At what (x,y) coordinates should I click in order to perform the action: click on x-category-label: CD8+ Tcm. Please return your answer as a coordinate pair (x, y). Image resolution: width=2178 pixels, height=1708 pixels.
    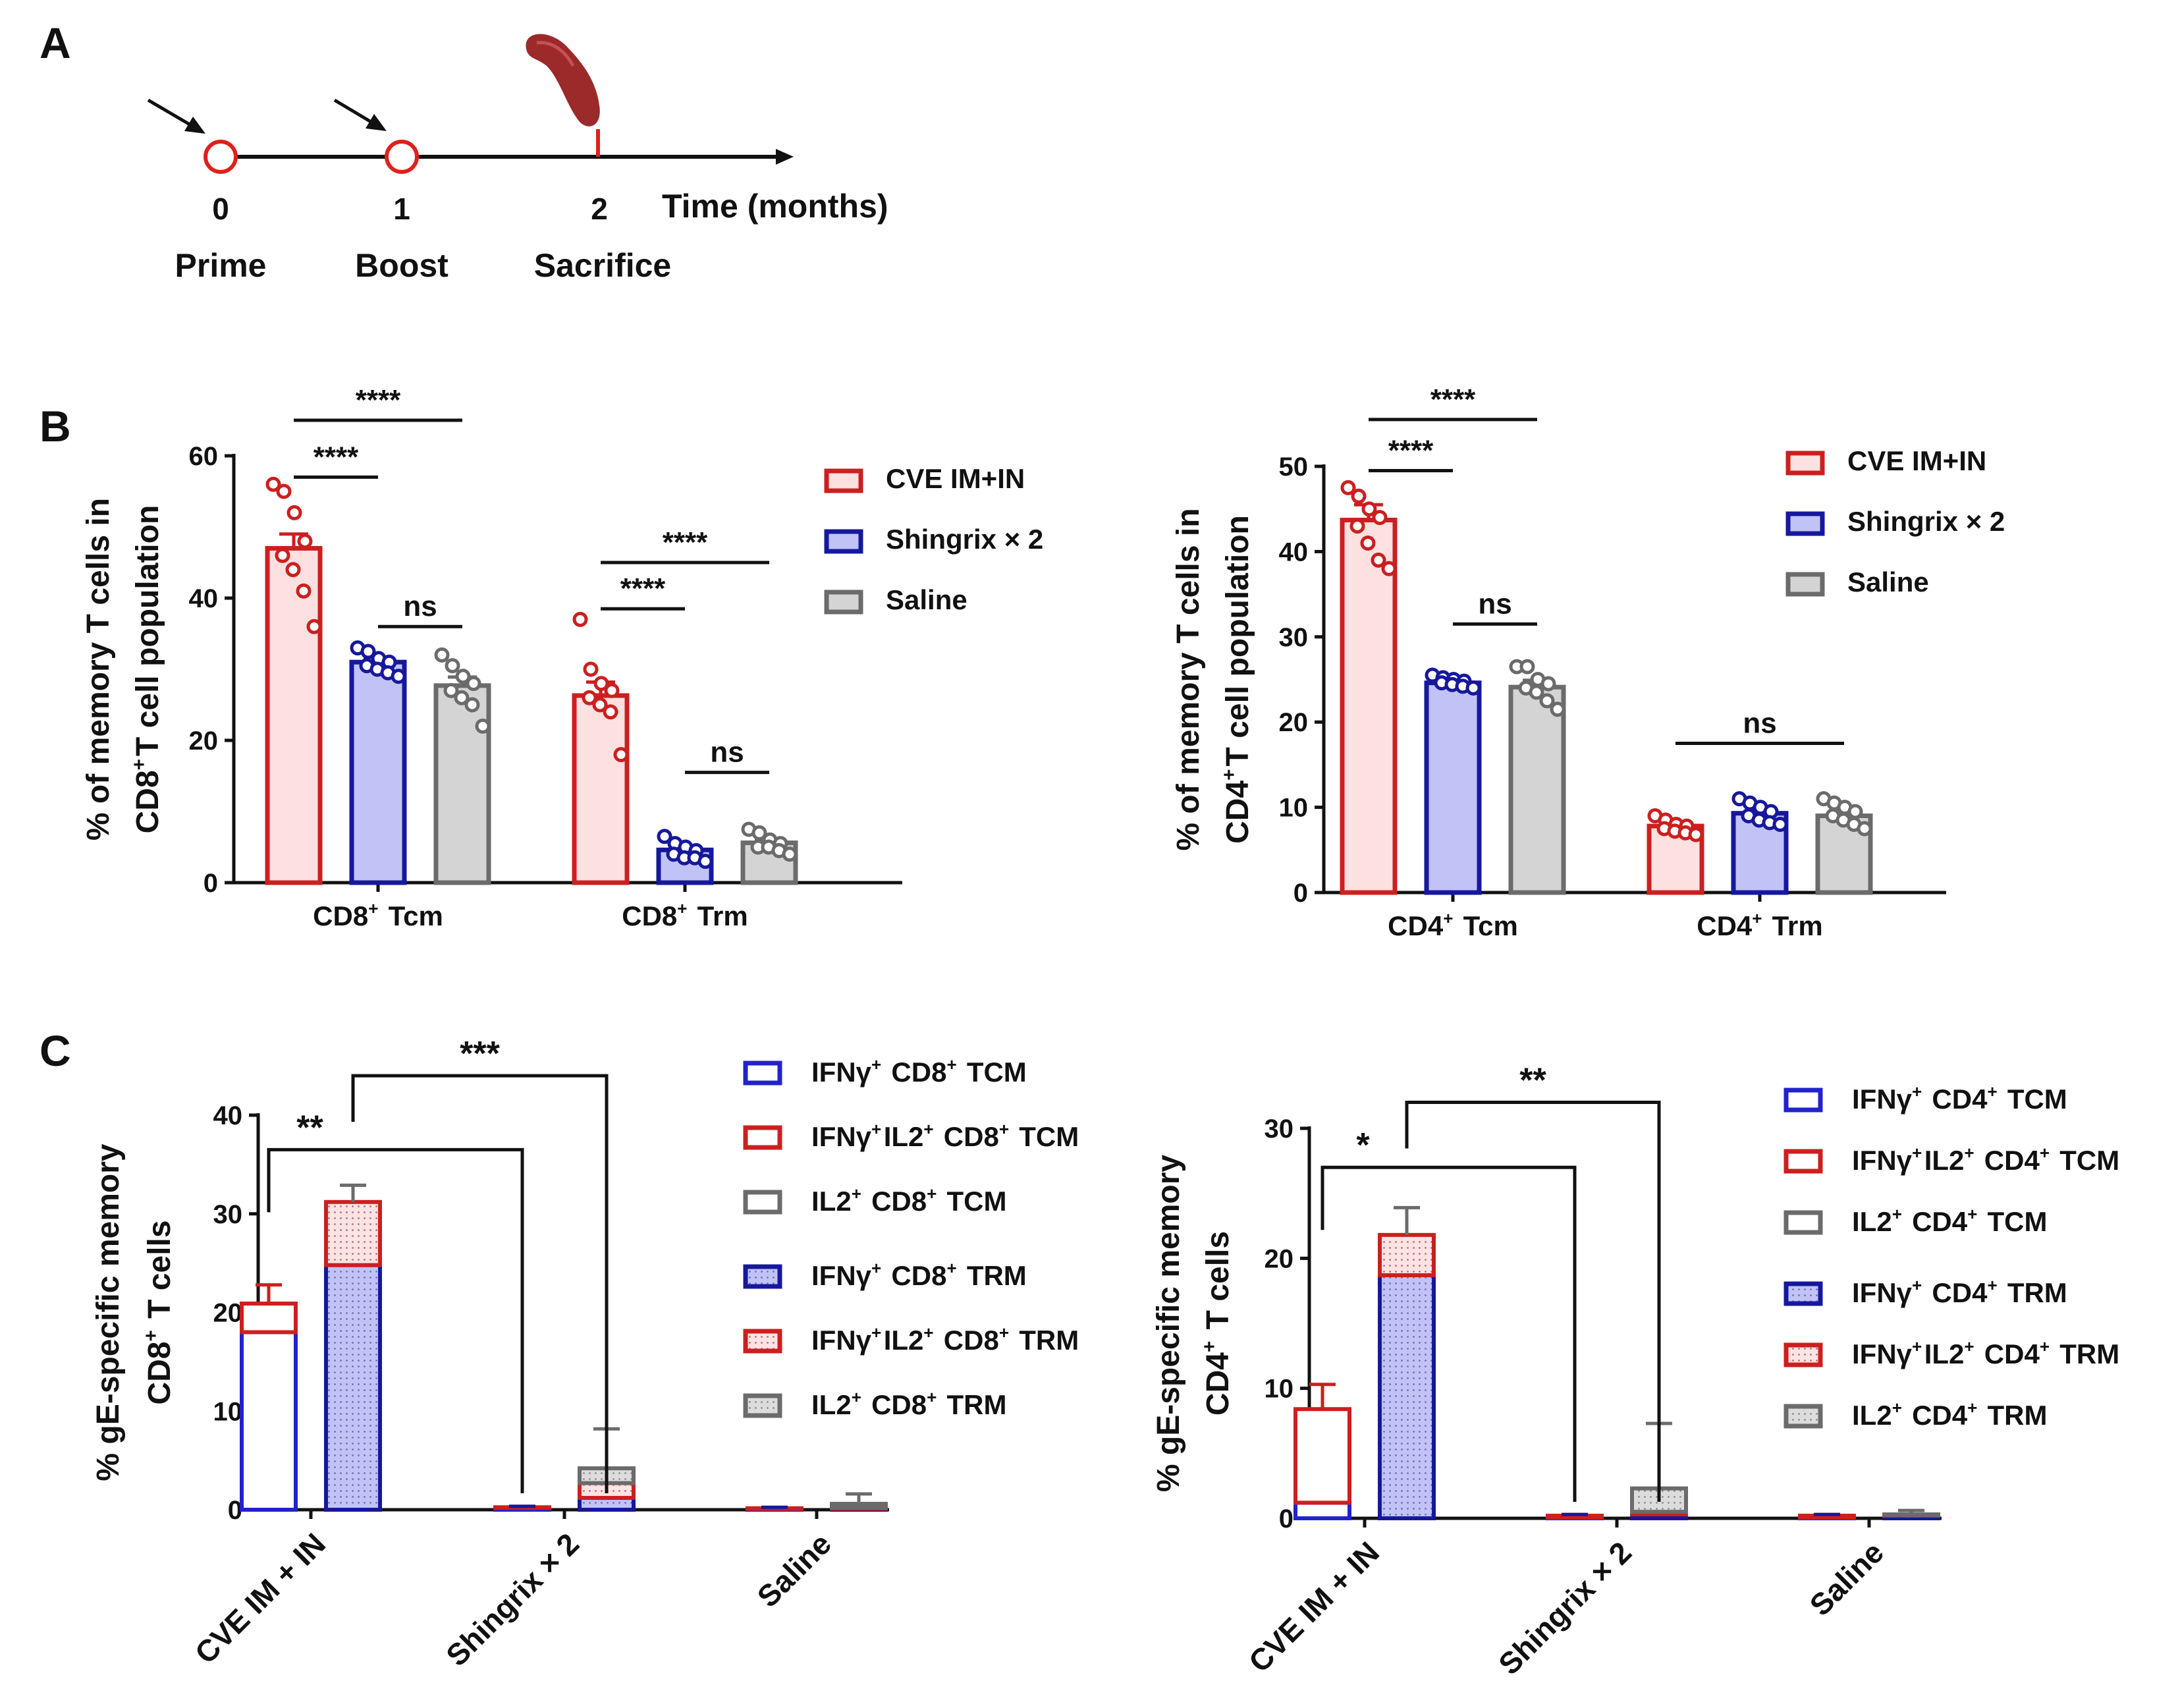
    Looking at the image, I should click on (378, 914).